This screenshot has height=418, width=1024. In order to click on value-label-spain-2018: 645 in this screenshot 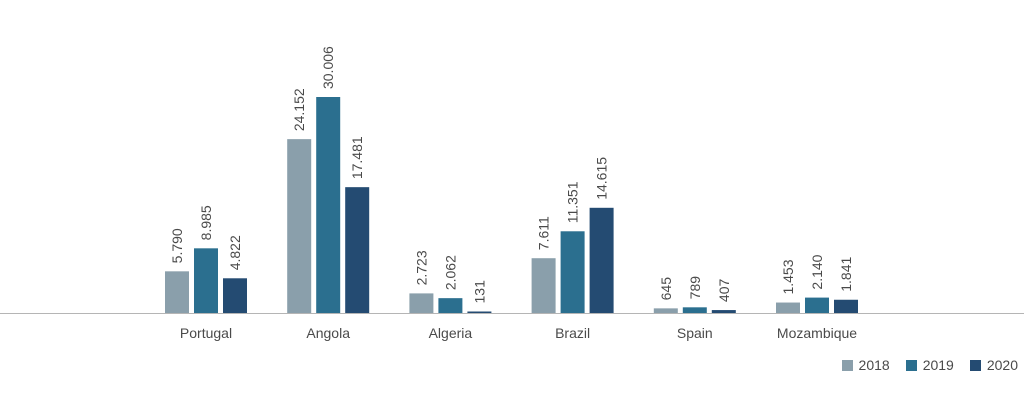, I will do `click(666, 289)`.